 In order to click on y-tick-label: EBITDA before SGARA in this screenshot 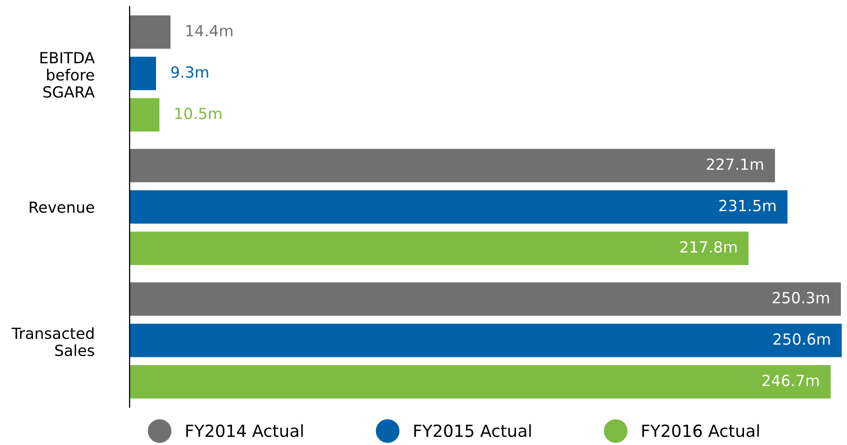, I will do `click(67, 75)`.